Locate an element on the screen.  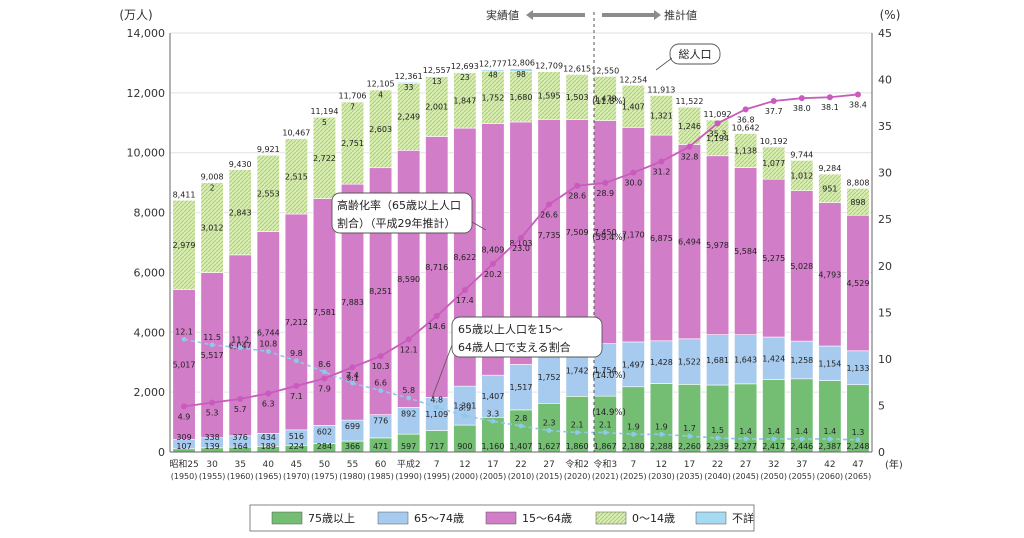
x-tick-label: 17 is located at coordinates (492, 465).